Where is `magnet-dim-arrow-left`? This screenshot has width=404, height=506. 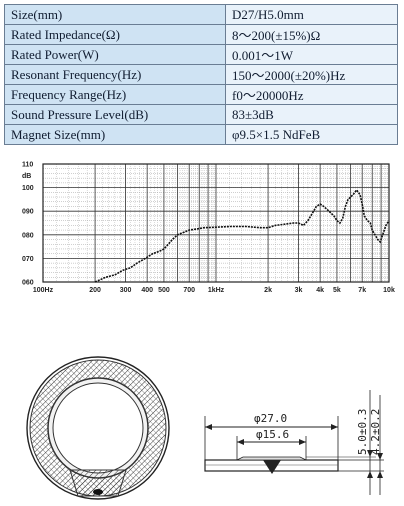 magnet-dim-arrow-left is located at coordinates (240, 442).